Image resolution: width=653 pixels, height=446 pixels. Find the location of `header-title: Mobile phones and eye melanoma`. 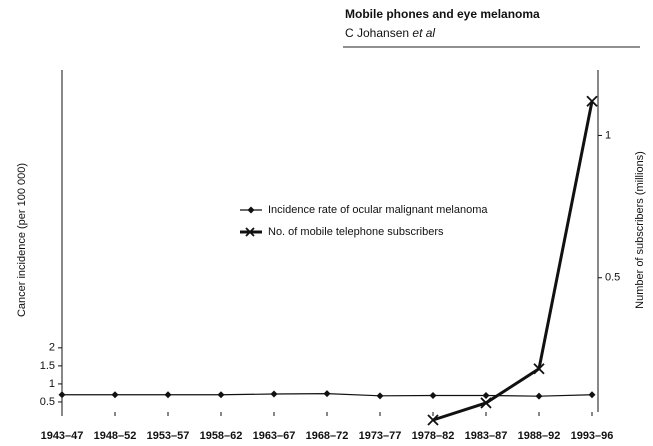

header-title: Mobile phones and eye melanoma is located at coordinates (442, 14).